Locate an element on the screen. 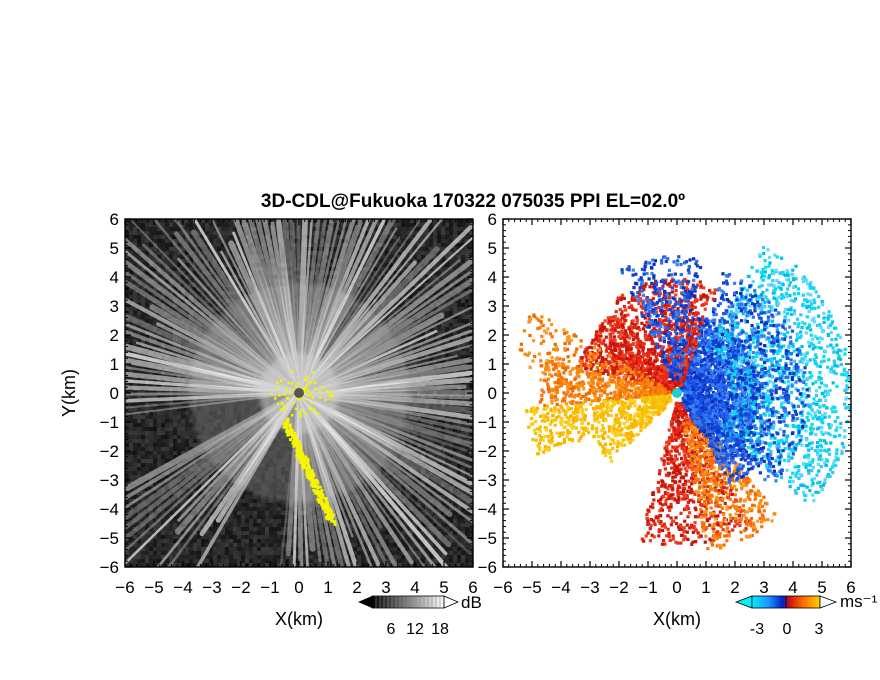  x-axis-label-left: X(km) is located at coordinates (299, 619).